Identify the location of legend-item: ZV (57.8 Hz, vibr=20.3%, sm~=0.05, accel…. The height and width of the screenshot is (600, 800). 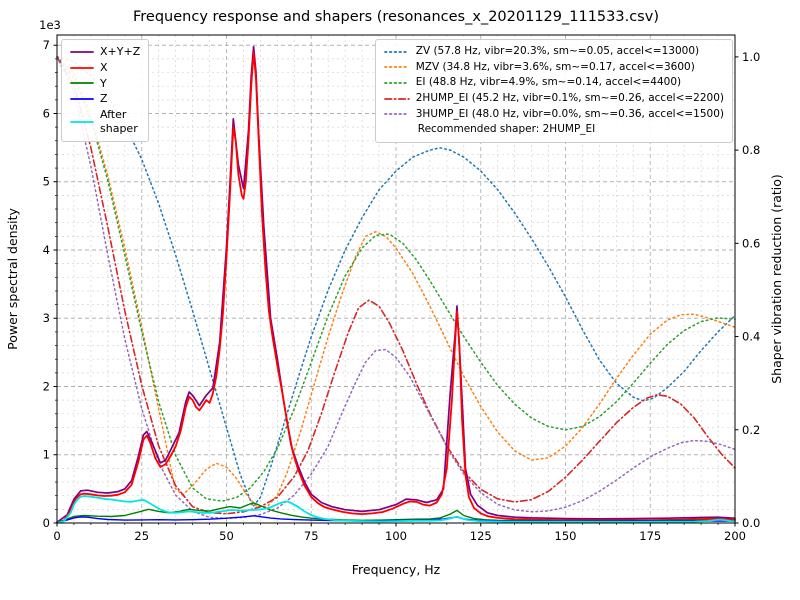
(553, 52).